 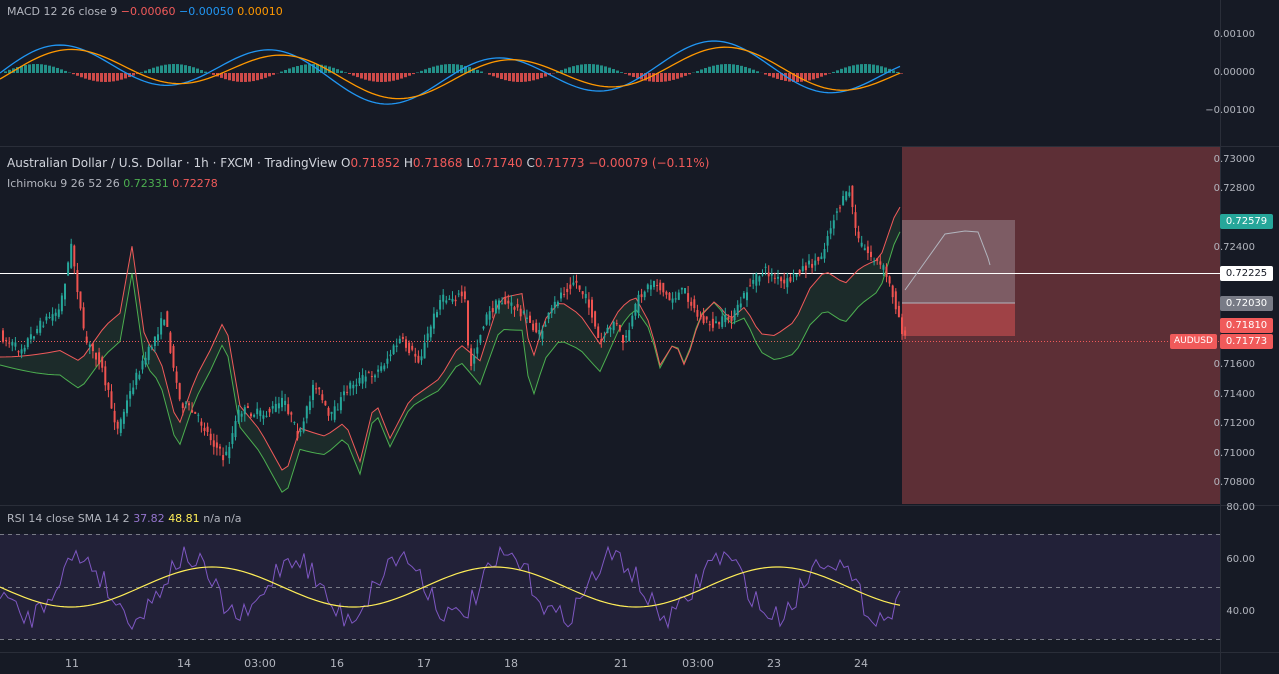 I want to click on position-risk-zone, so click(x=1061, y=325).